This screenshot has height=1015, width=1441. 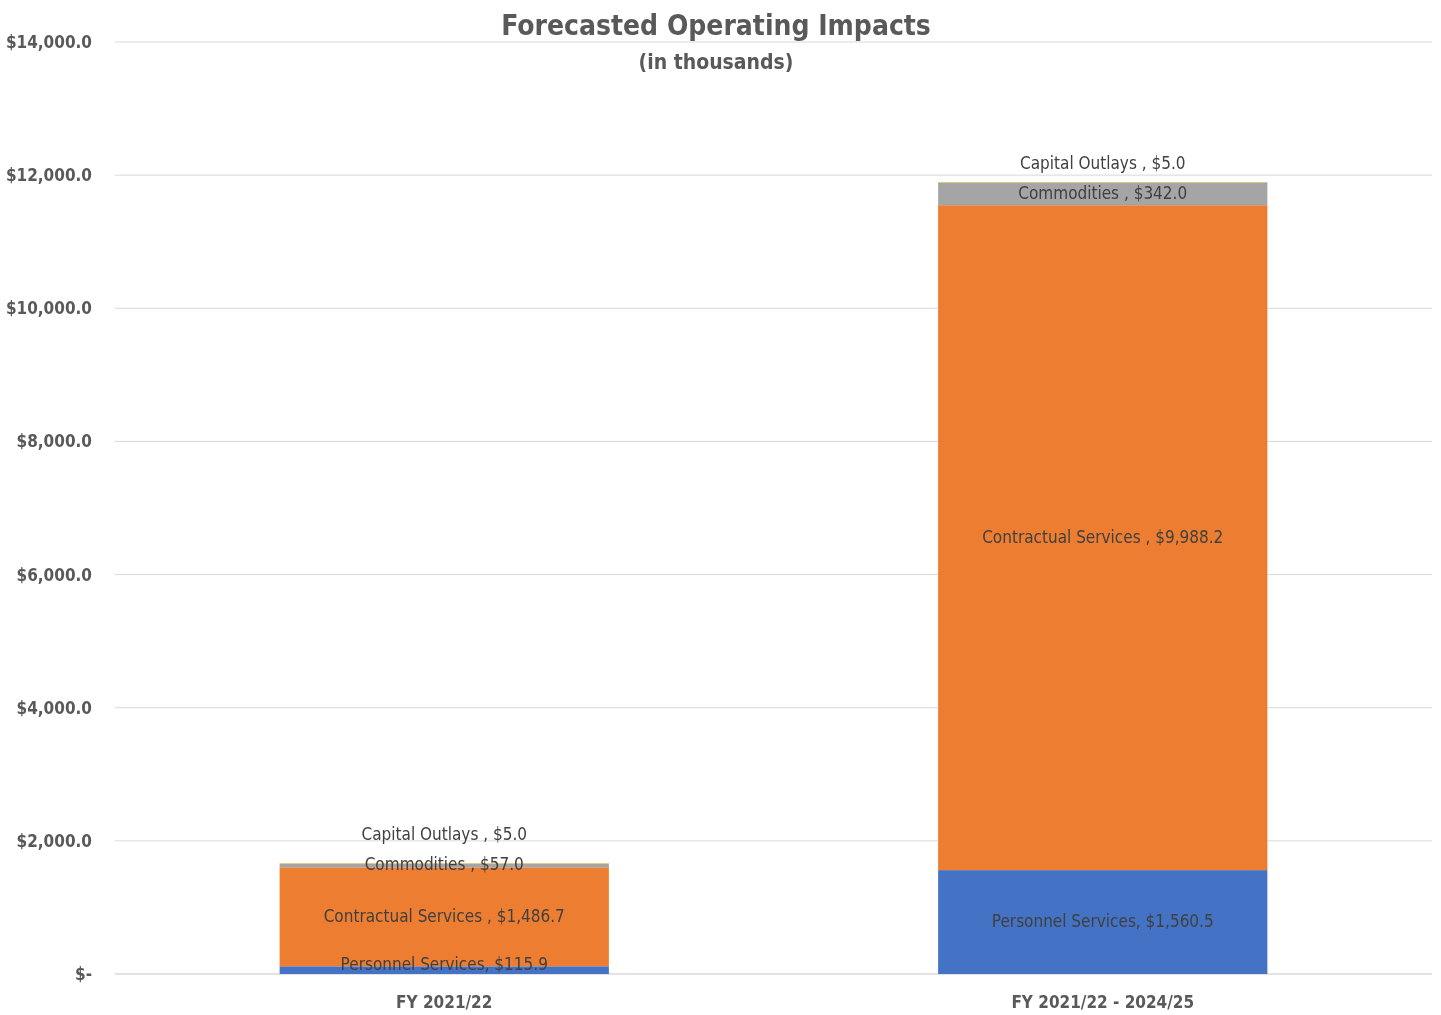 I want to click on y-tick-label: $4,000.0, so click(x=54, y=707).